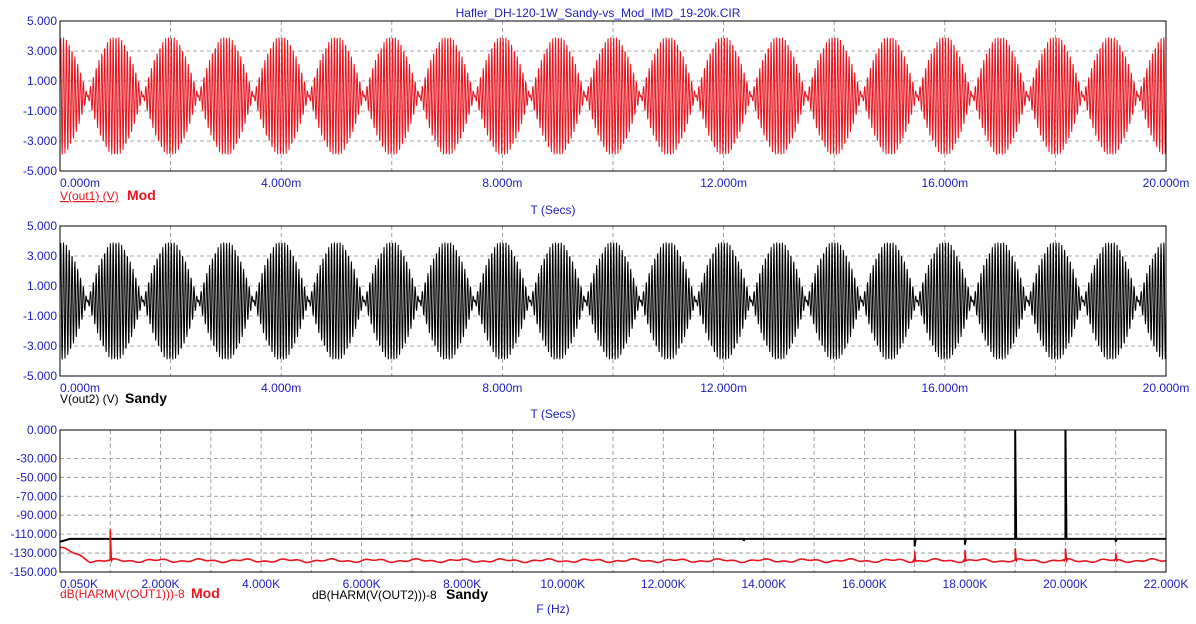 This screenshot has height=624, width=1196. I want to click on y-tick-label: -130.000, so click(34, 553).